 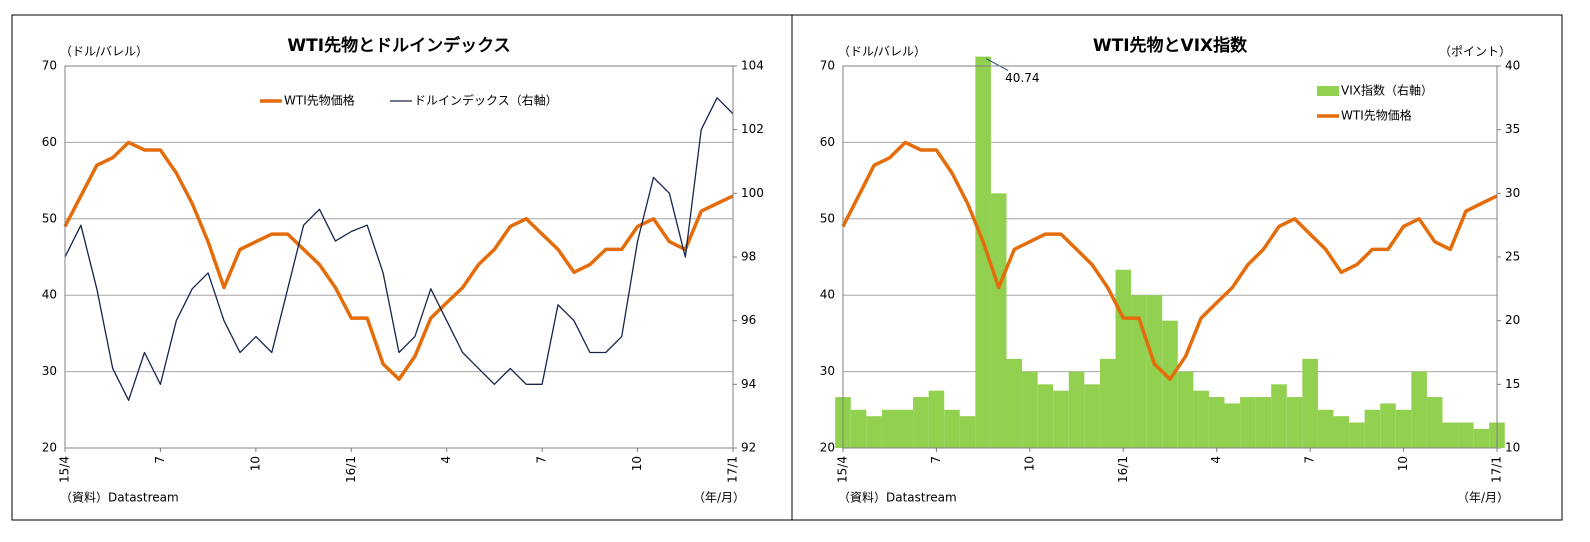 What do you see at coordinates (1512, 129) in the screenshot?
I see `y2-tick-label: 35` at bounding box center [1512, 129].